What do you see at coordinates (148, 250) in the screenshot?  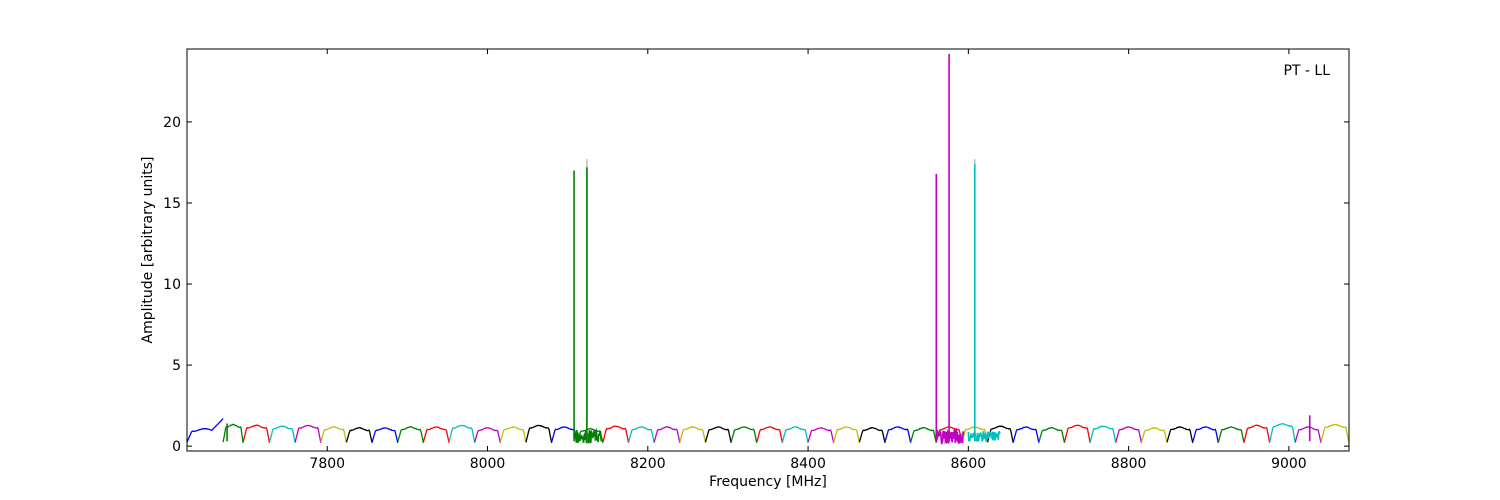 I see `y-axis-label: Amplitude [arbitrary units]` at bounding box center [148, 250].